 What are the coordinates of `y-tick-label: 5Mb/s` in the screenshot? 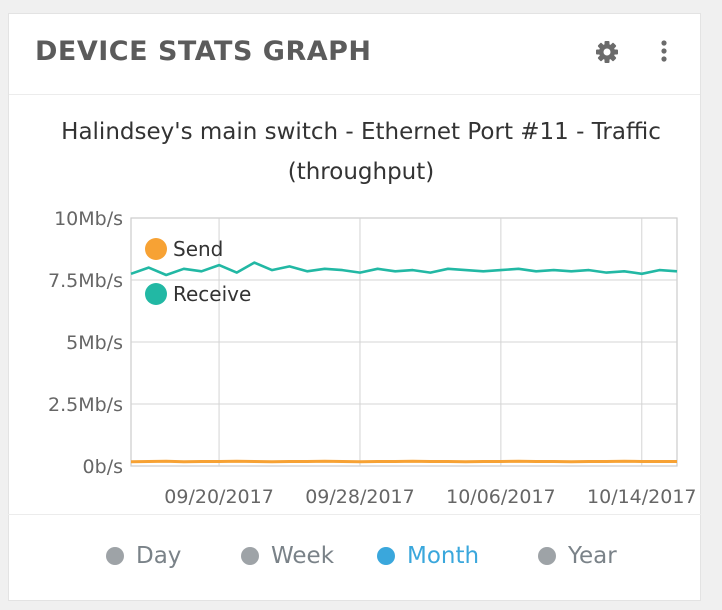 It's located at (94, 343).